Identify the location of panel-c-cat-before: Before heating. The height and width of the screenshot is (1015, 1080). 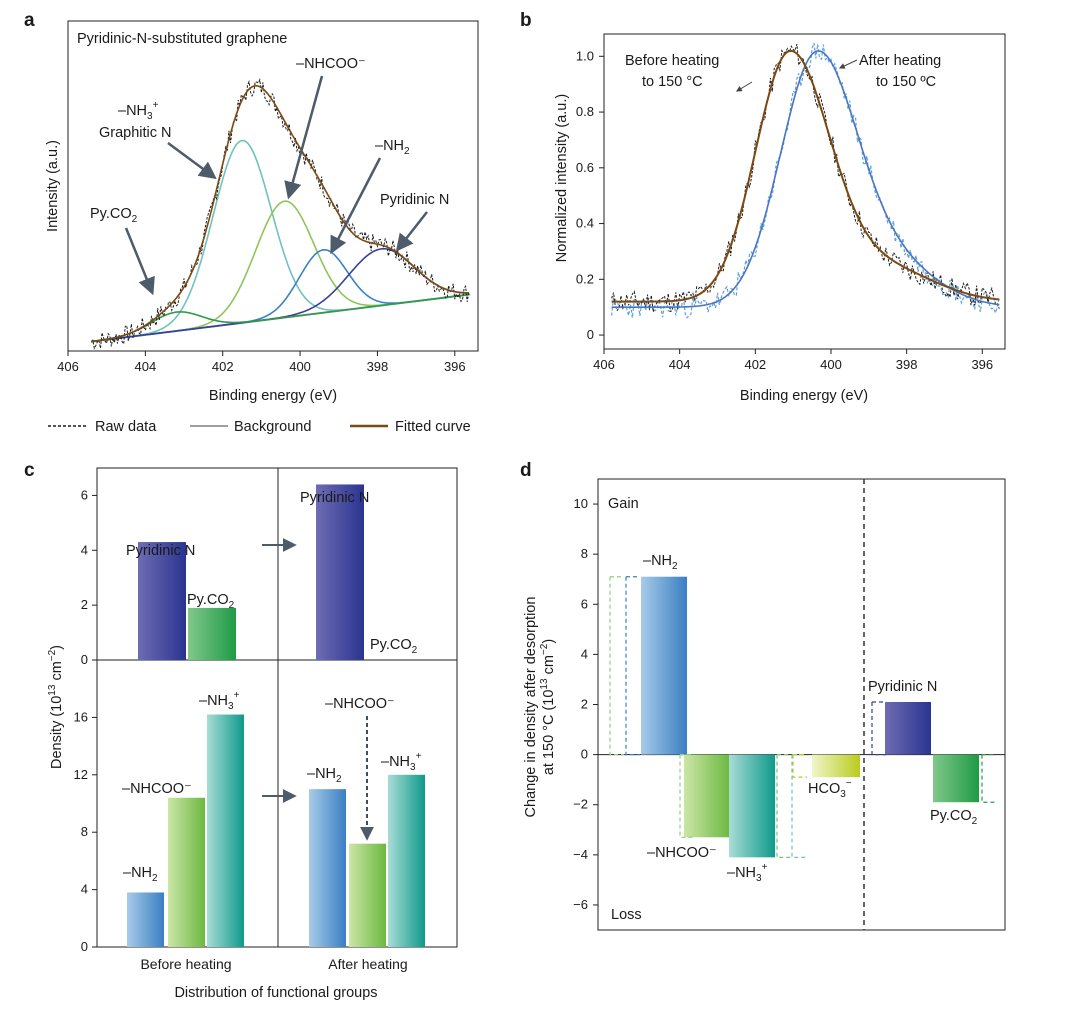
(185, 964).